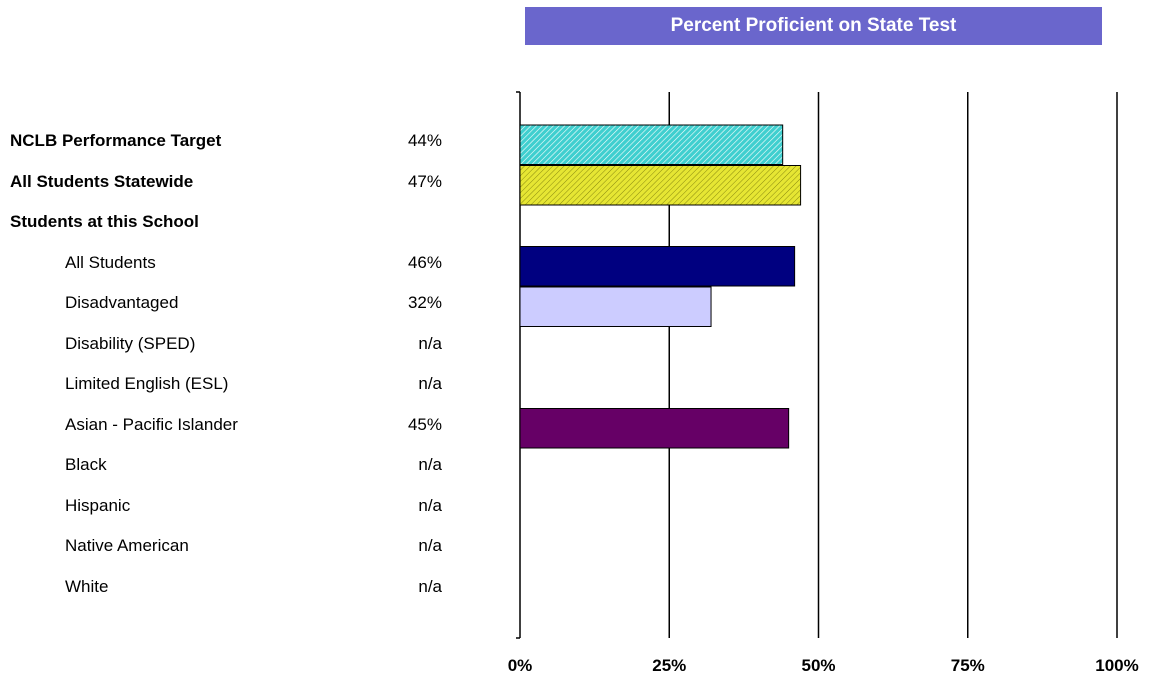 The width and height of the screenshot is (1151, 683). Describe the element at coordinates (813, 26) in the screenshot. I see `chart-title: Percent Proficient on State Test` at that location.